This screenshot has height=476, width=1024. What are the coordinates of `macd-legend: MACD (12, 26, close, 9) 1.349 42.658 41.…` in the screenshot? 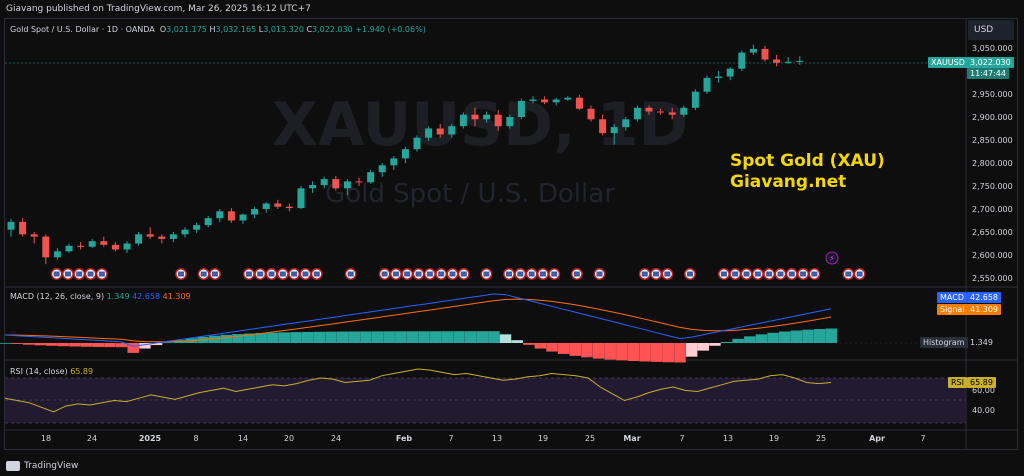 It's located at (100, 296).